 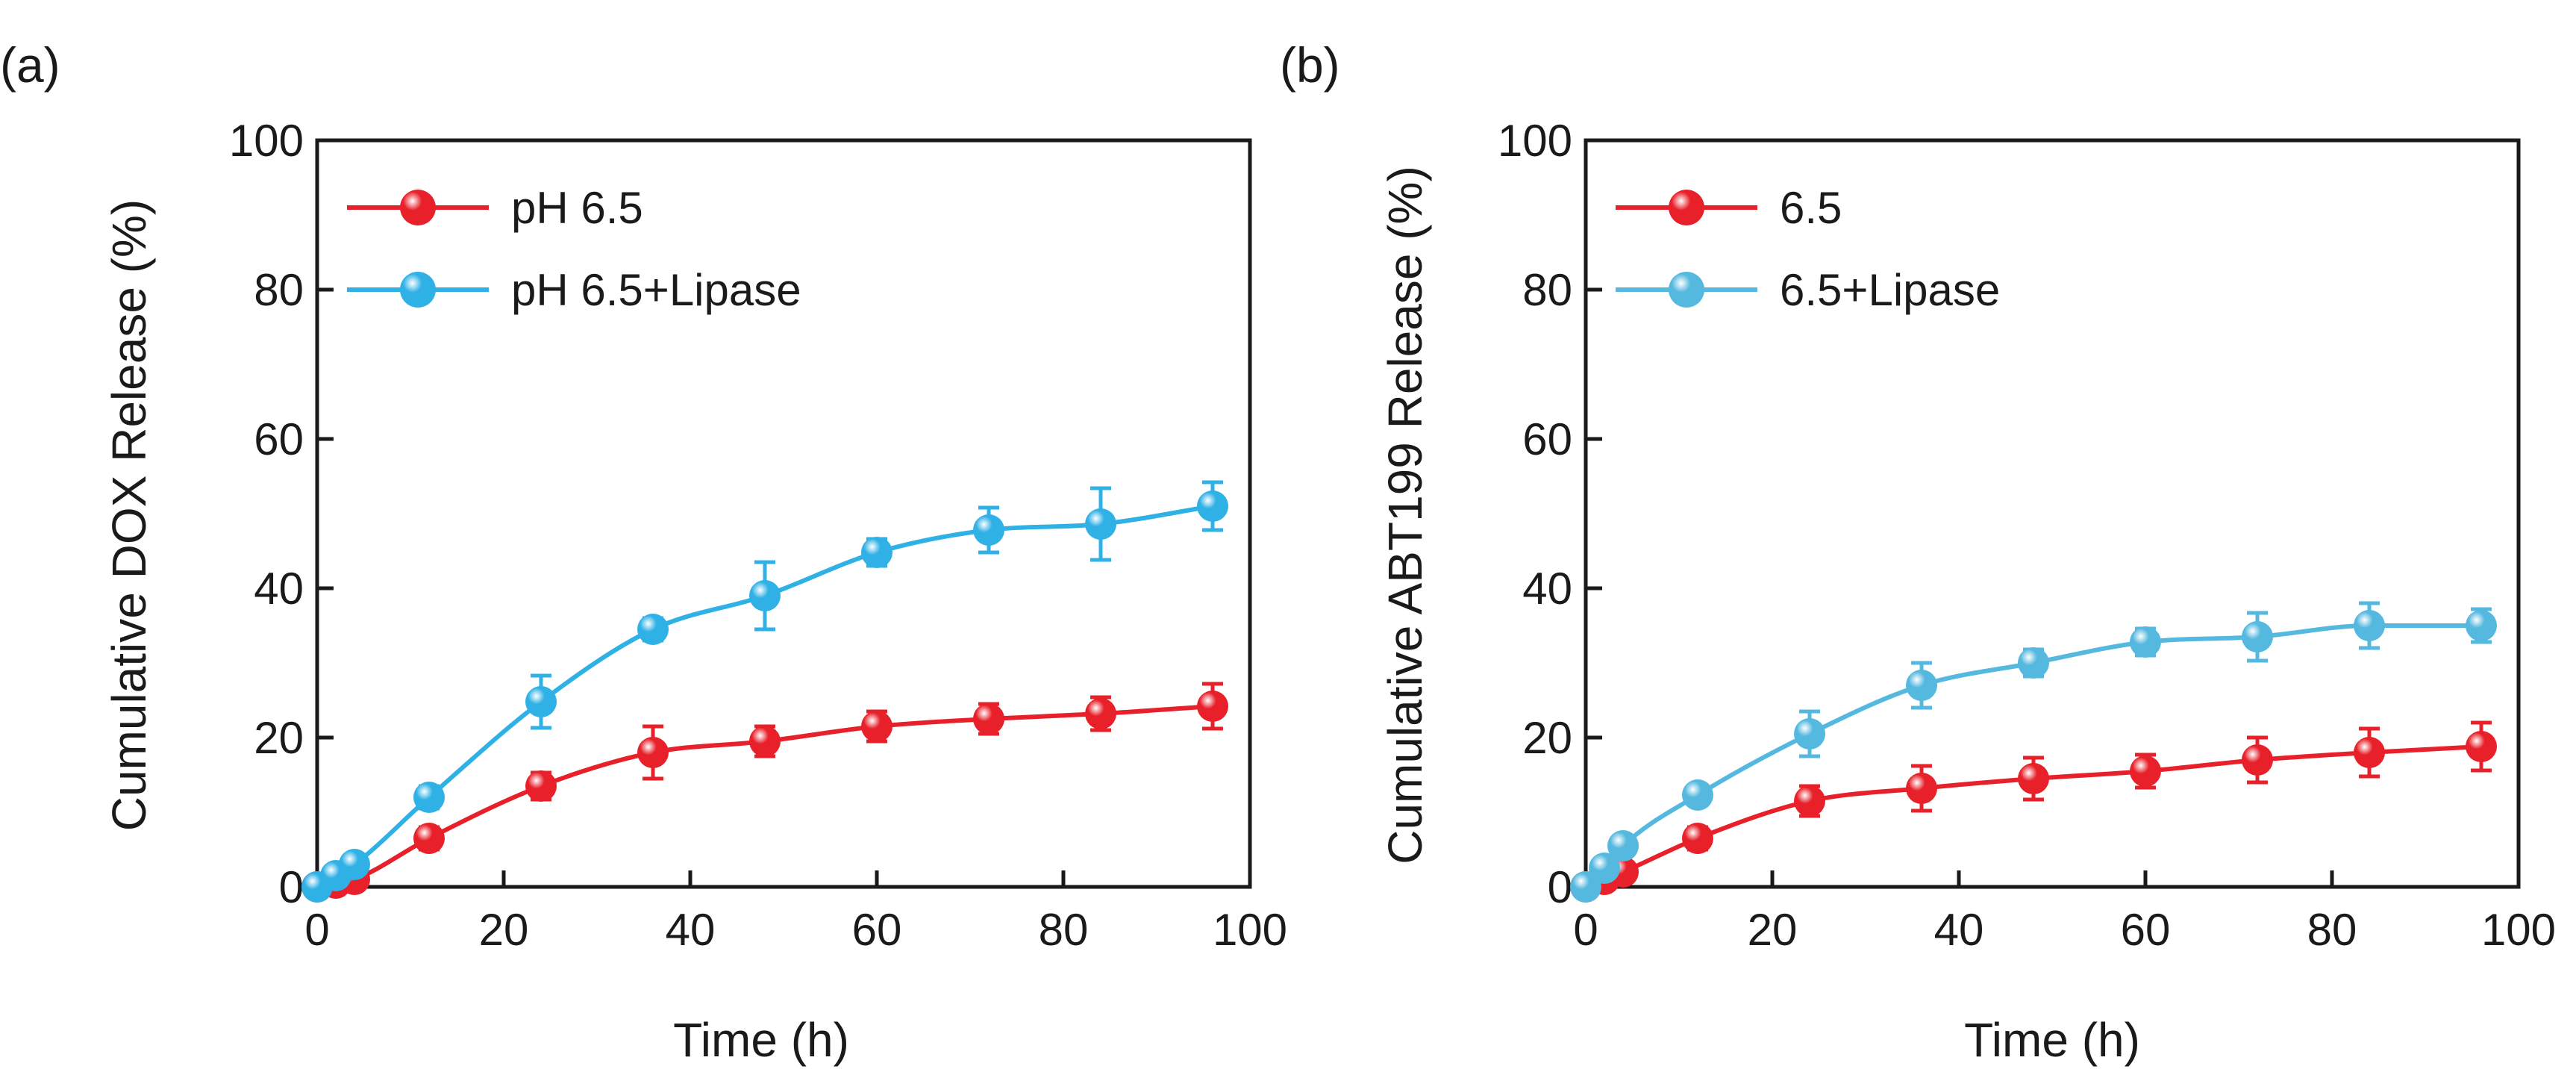 I want to click on panel-label-b: (b), so click(x=1310, y=65).